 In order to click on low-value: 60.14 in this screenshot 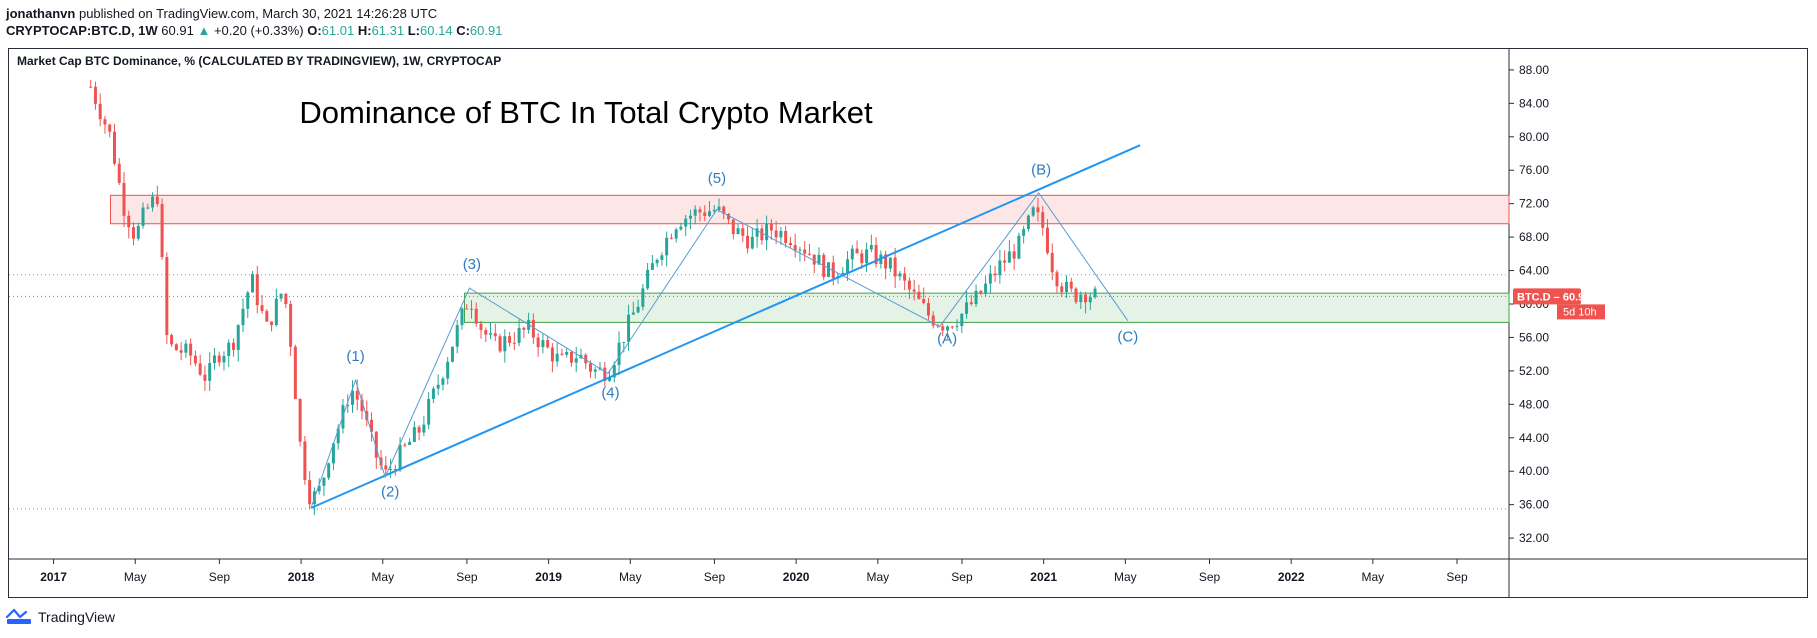, I will do `click(436, 30)`.